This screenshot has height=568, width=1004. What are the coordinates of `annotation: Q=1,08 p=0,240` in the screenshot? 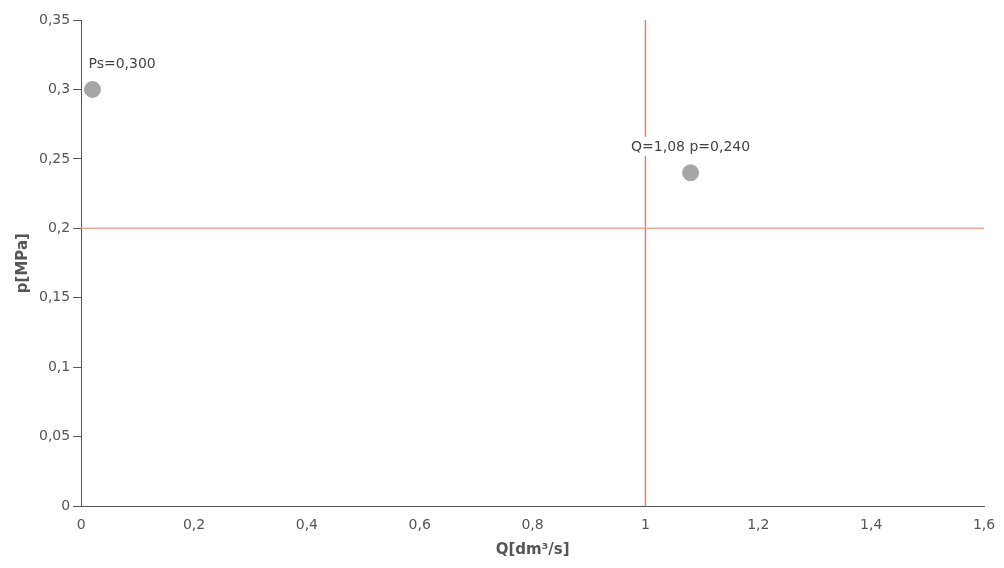 It's located at (691, 146).